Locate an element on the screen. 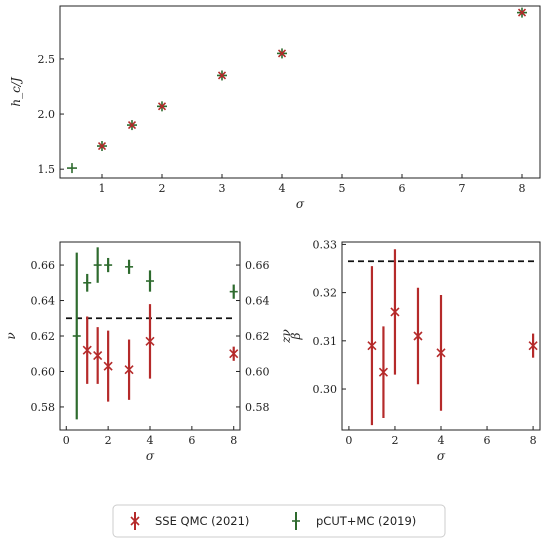 The image size is (550, 541). y-right-tick-label: 0.58 is located at coordinates (257, 407).